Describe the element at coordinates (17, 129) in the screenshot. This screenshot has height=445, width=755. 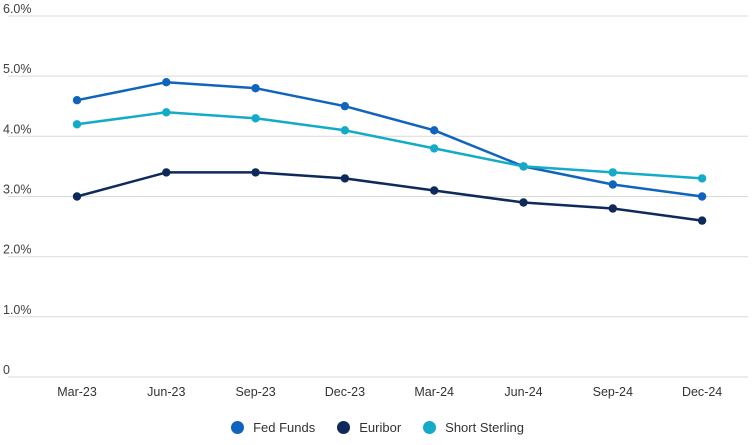
I see `y-axis-tick-label: 4.0%` at that location.